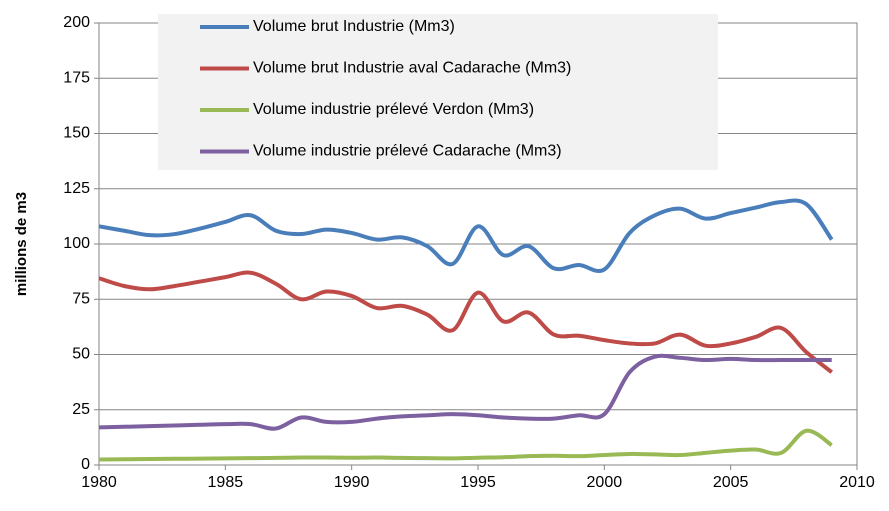 This screenshot has width=889, height=511. Describe the element at coordinates (393, 109) in the screenshot. I see `legend-label: Volume industrie prélevé Verdon (Mm3)` at that location.